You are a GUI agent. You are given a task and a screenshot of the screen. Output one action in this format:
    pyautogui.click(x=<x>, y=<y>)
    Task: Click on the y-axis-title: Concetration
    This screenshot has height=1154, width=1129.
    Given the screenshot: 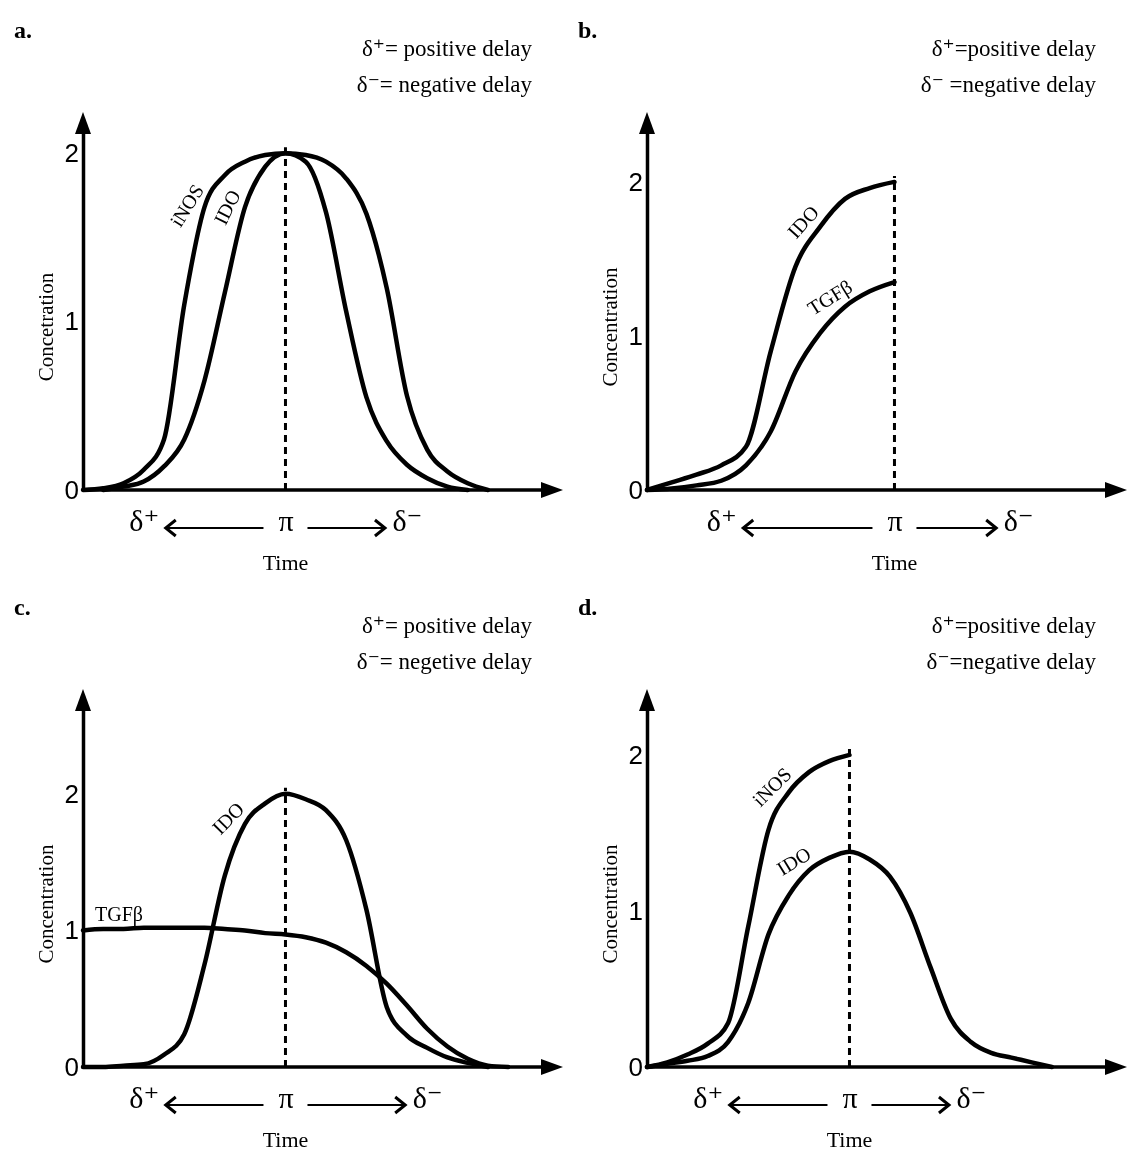 What is the action you would take?
    pyautogui.click(x=46, y=327)
    